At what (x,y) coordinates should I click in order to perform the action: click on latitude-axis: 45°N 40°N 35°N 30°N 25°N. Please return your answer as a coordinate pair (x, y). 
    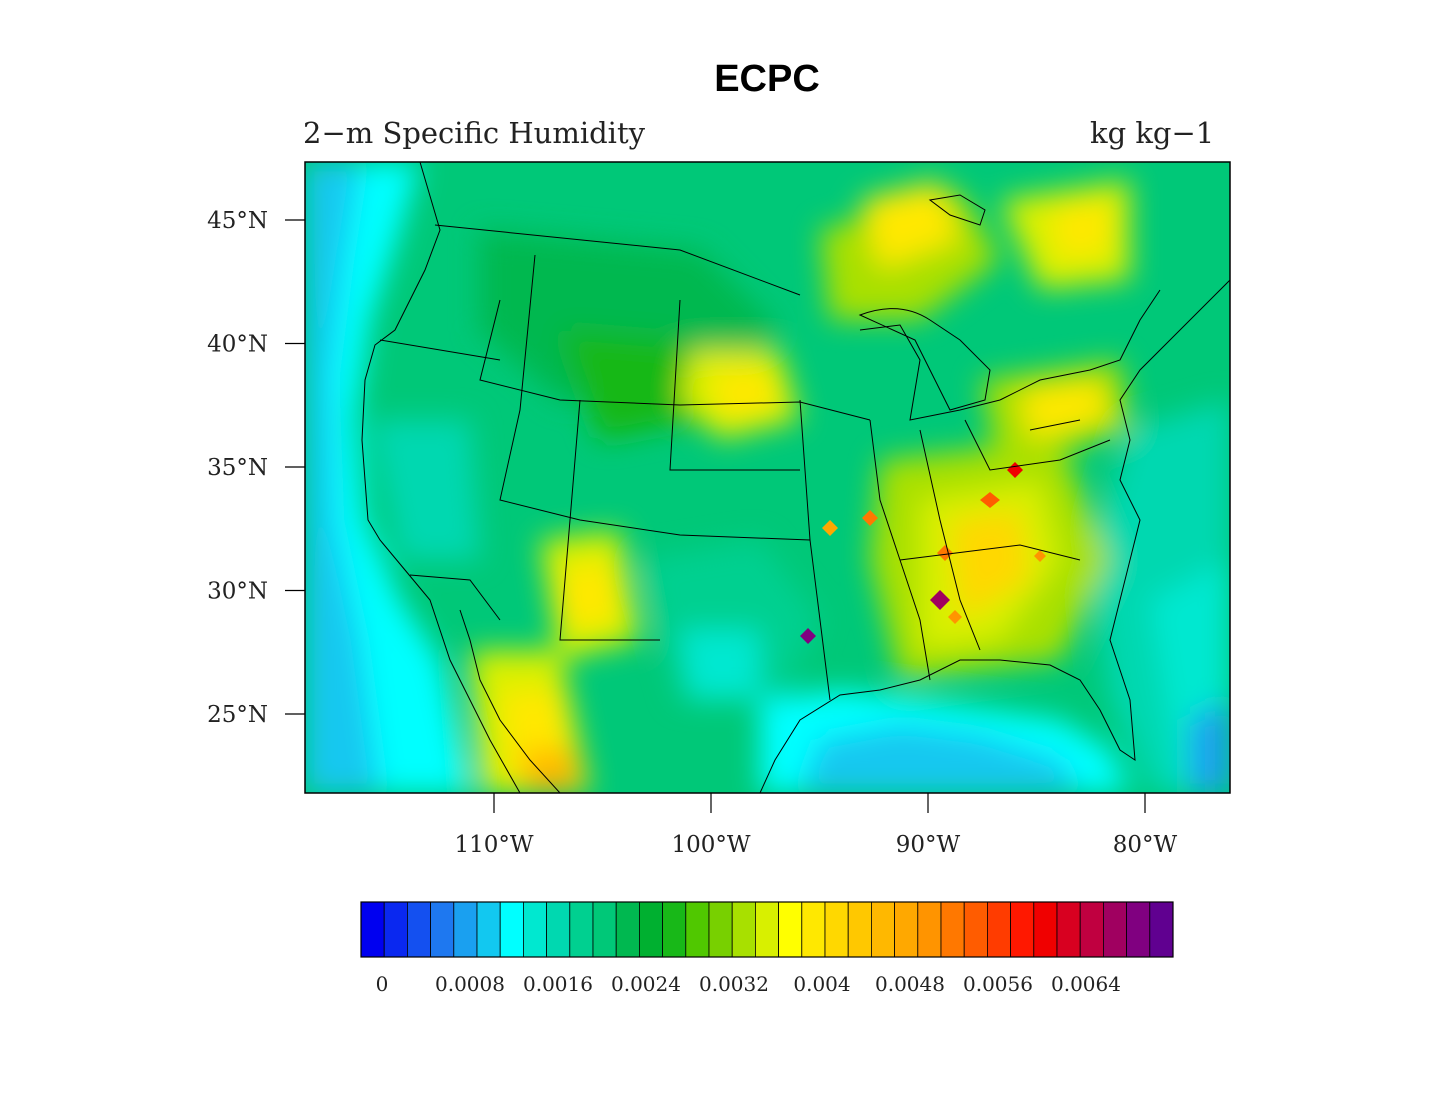
    Looking at the image, I should click on (256, 468).